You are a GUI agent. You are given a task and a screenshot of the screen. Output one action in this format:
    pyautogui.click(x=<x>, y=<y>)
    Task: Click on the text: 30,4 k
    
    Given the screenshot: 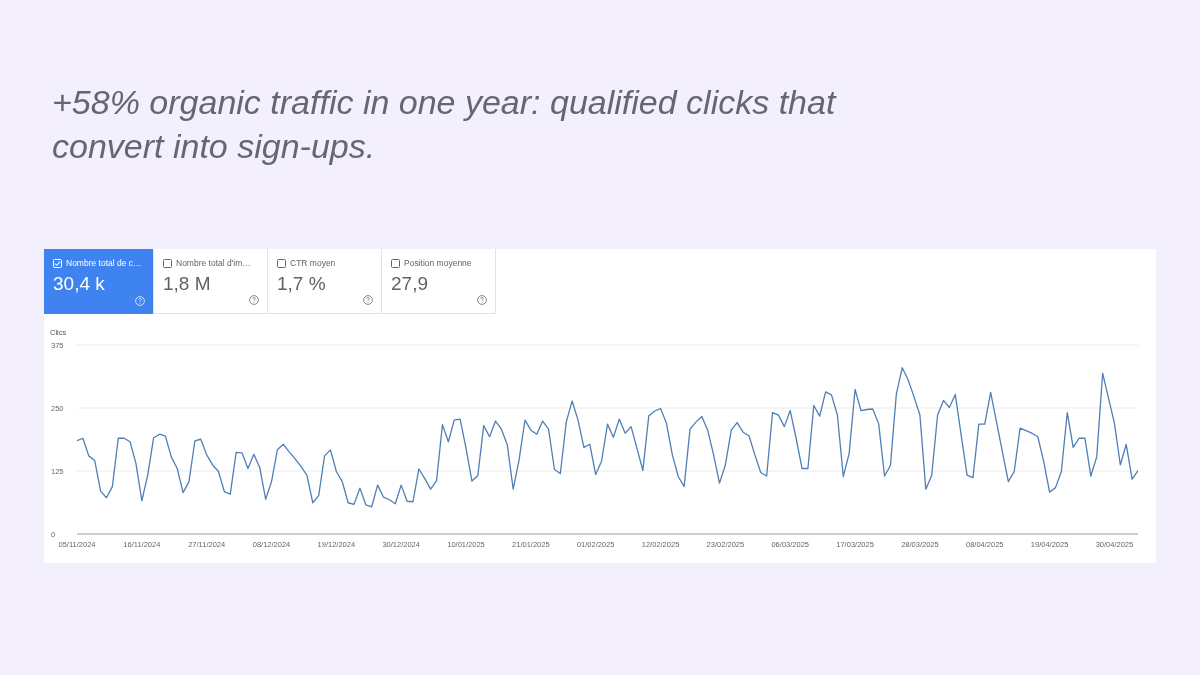 What is the action you would take?
    pyautogui.click(x=79, y=284)
    